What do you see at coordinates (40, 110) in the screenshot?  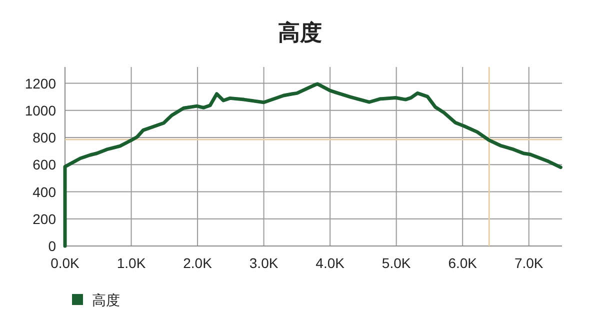 I see `y-tick-label: 1000` at bounding box center [40, 110].